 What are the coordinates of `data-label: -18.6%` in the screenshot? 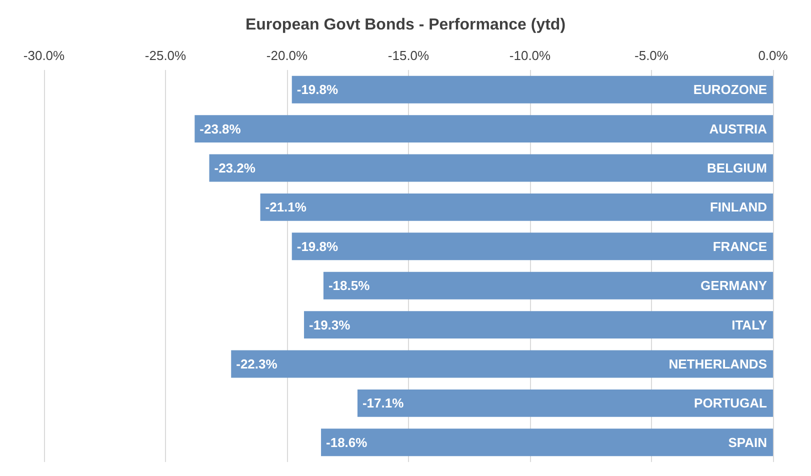 It's located at (347, 442).